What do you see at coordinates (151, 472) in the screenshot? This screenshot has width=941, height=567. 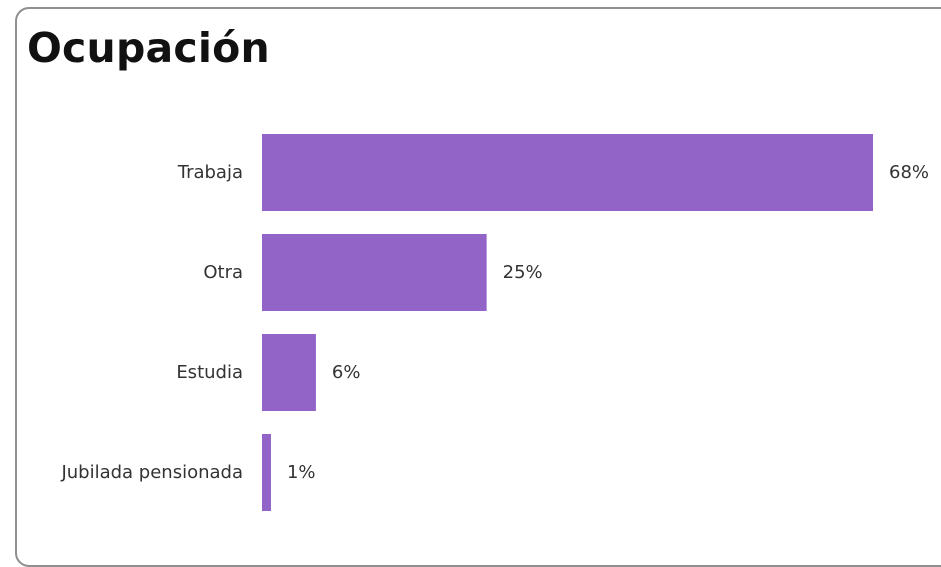 I see `category-label: Jubilada pensionada` at bounding box center [151, 472].